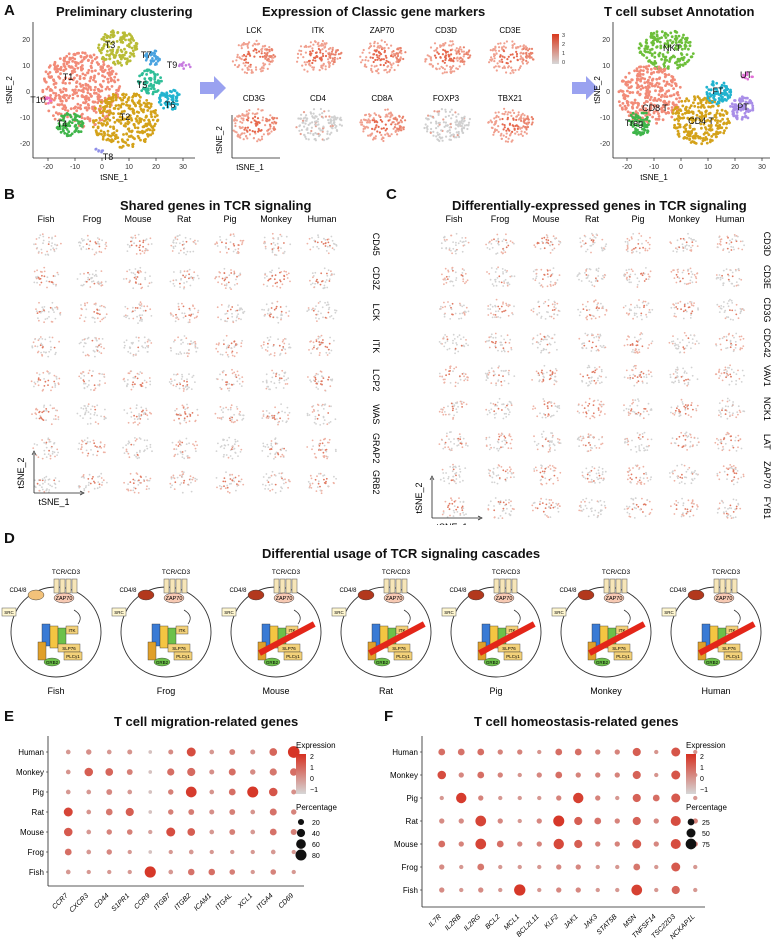 This screenshot has height=944, width=773. Describe the element at coordinates (606, 40) in the screenshot. I see `y-tick-label: 20` at that location.